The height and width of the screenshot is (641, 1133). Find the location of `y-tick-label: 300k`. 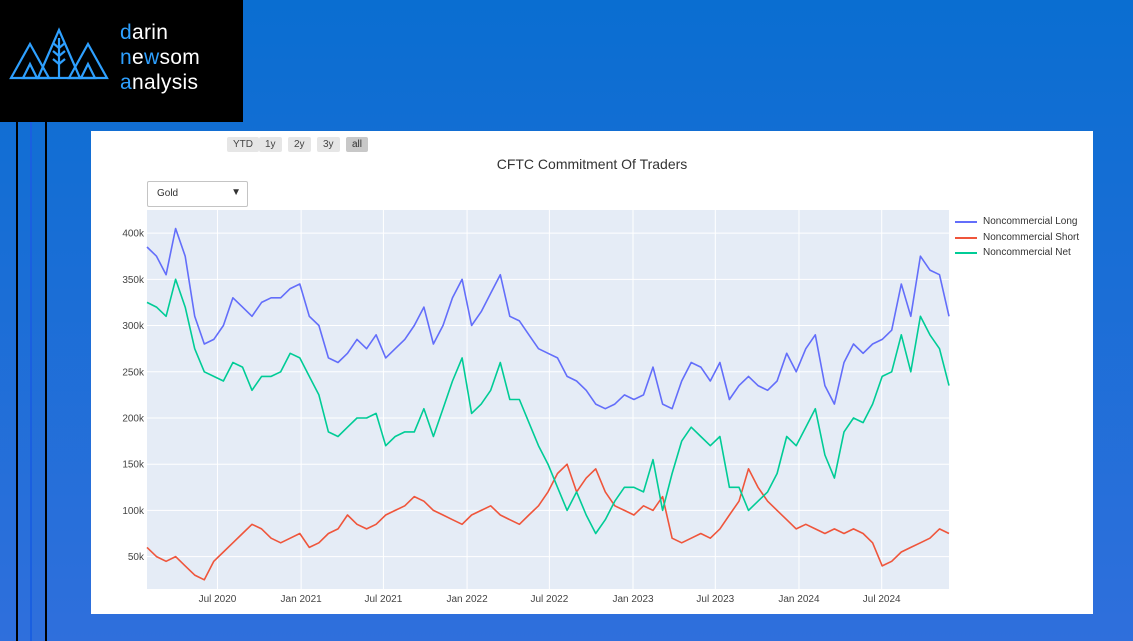

y-tick-label: 300k is located at coordinates (133, 326).